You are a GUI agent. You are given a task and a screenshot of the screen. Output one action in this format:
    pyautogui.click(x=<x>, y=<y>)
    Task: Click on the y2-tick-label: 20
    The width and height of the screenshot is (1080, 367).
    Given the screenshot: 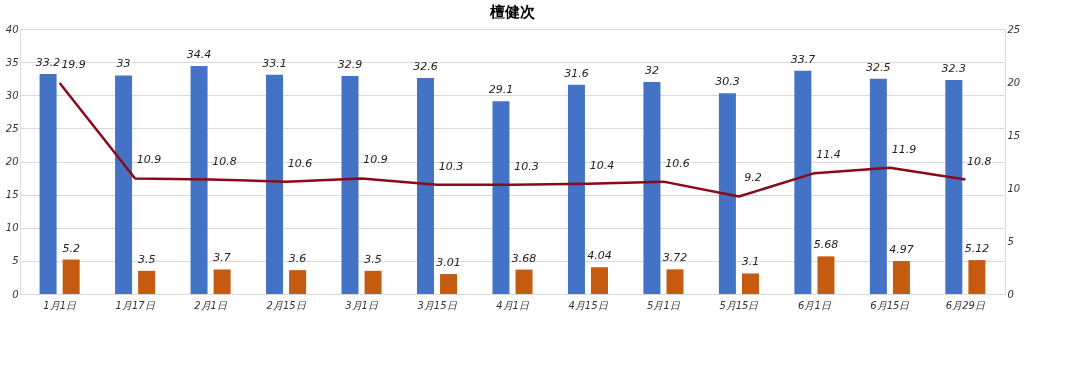 What is the action you would take?
    pyautogui.click(x=1014, y=82)
    